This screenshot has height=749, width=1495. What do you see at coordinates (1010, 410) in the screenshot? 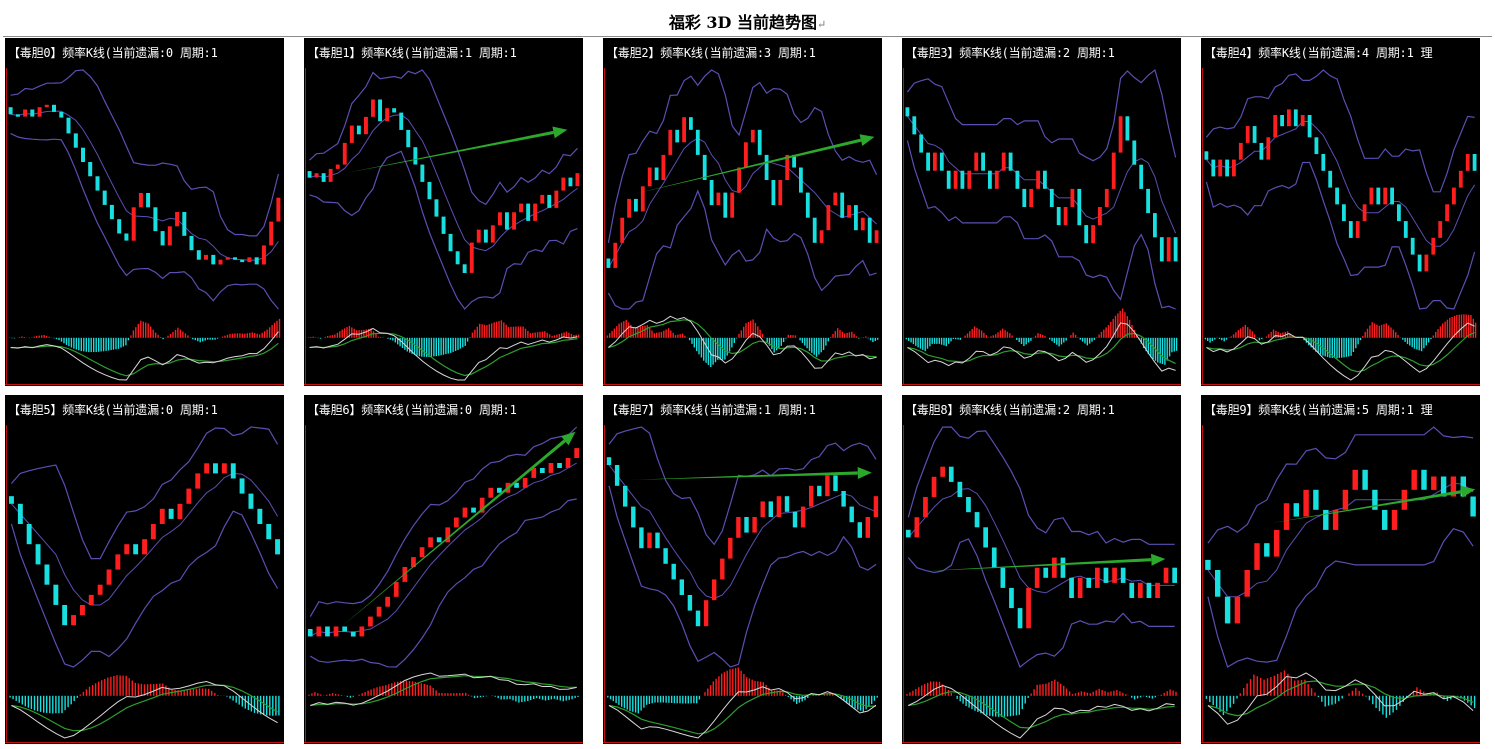
I see `chart-title: 【毒胆8】频率K线(当前遗漏:2 周期:1` at bounding box center [1010, 410].